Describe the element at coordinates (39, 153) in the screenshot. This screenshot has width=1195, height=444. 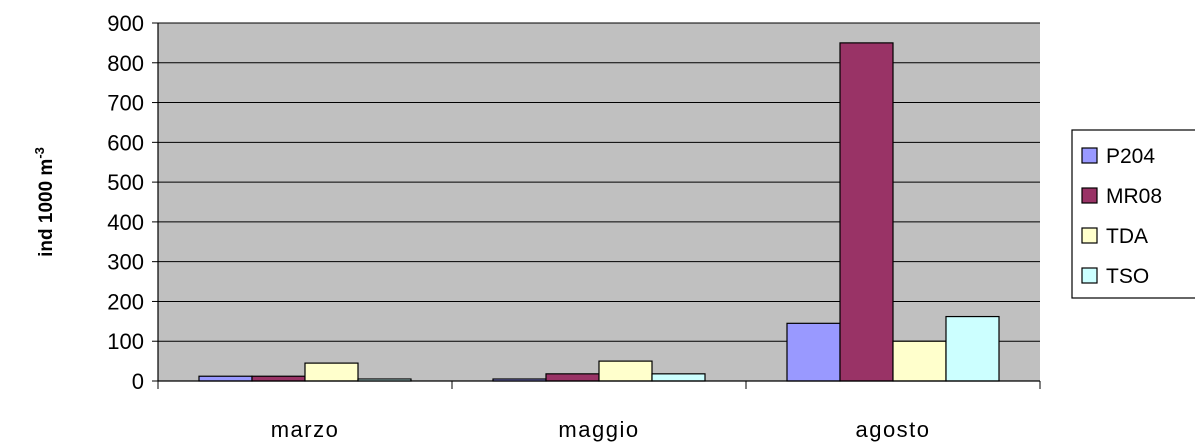
I see `y-axis-label-superscript: -3` at that location.